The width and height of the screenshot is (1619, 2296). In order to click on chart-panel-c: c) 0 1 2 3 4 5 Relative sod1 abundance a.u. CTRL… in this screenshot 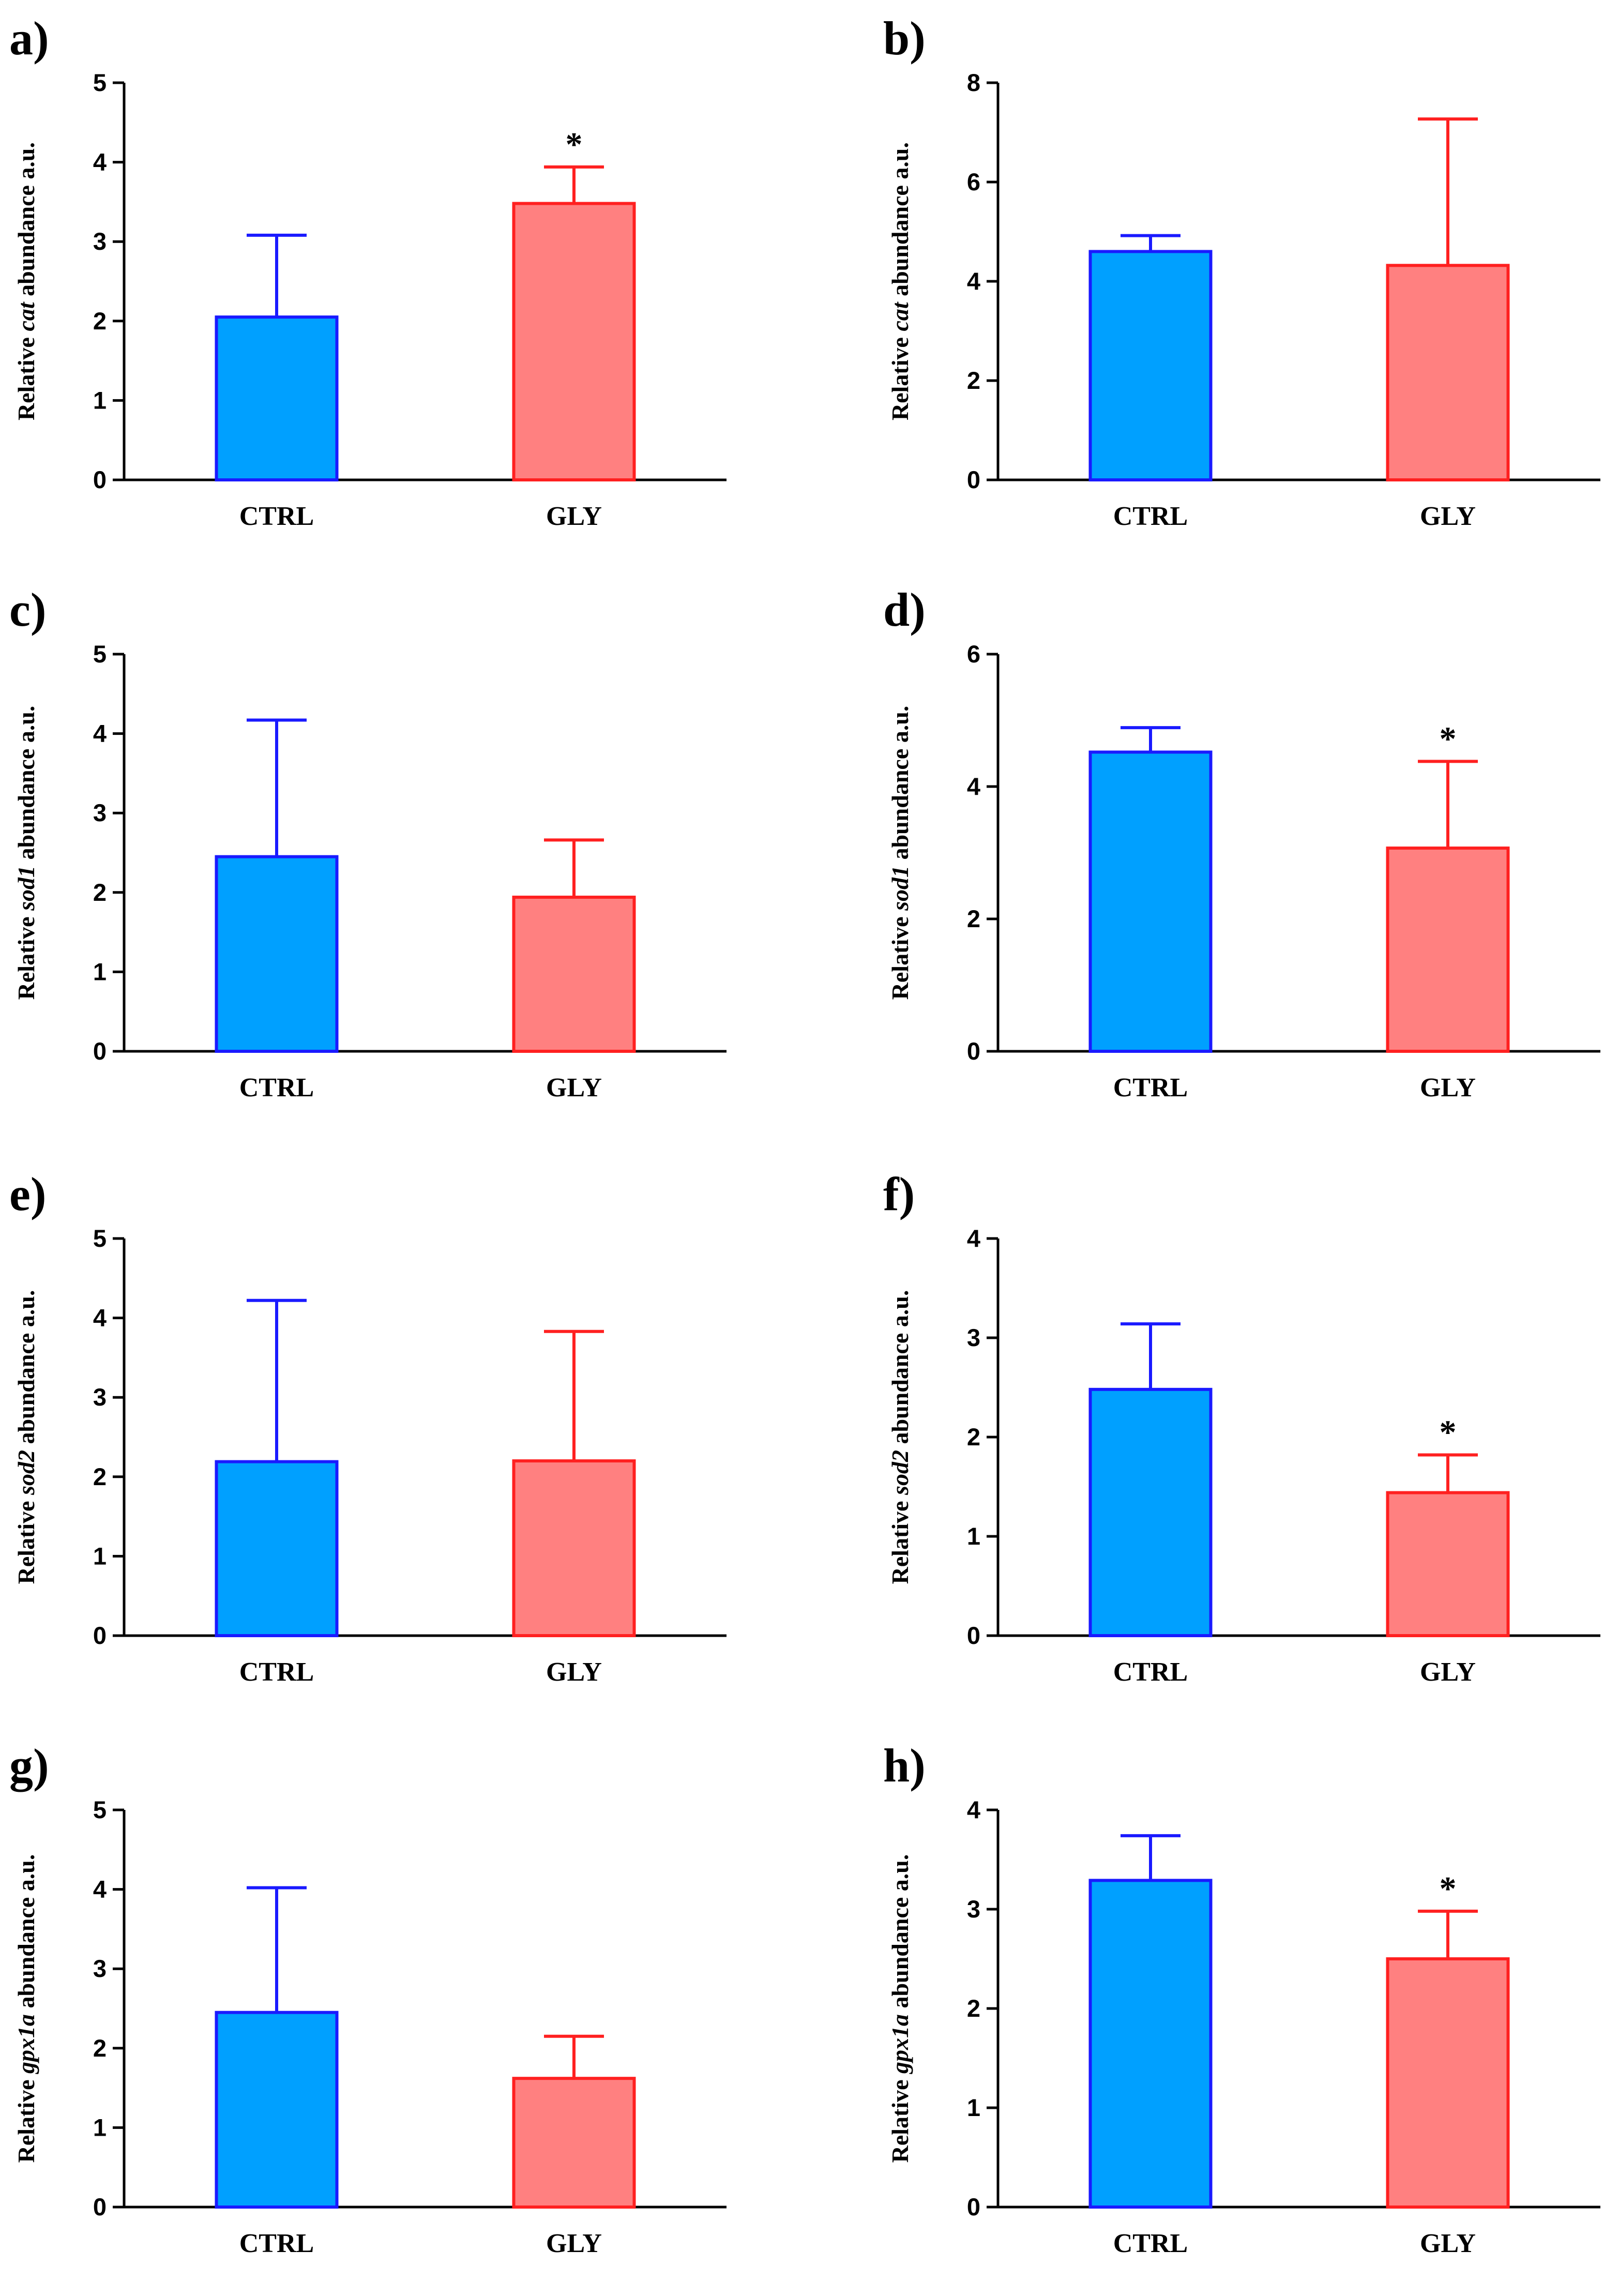, I will do `click(404, 856)`.